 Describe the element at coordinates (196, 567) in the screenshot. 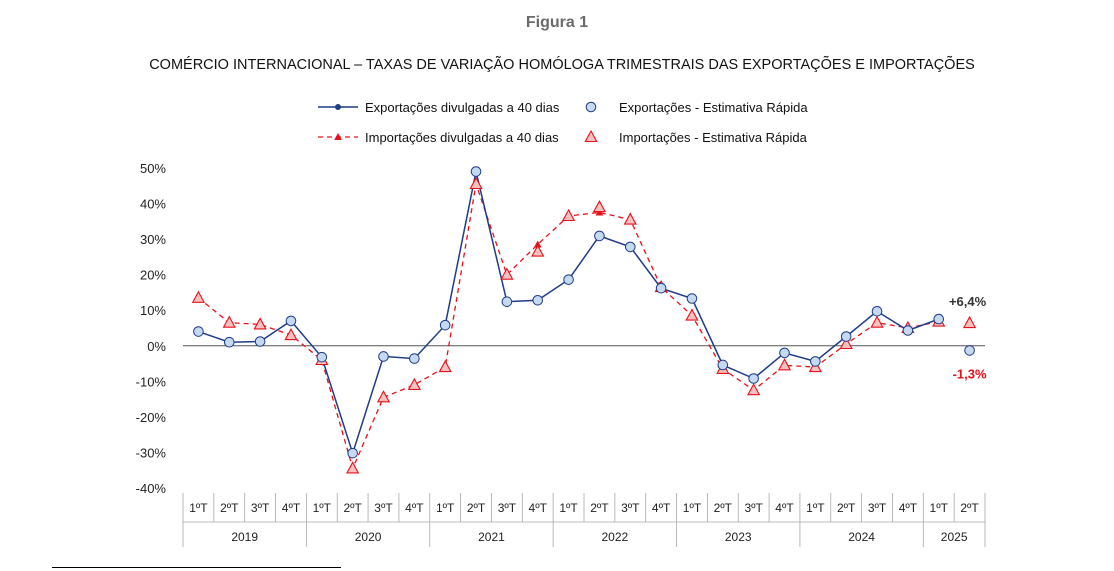

I see `footnote-rule` at that location.